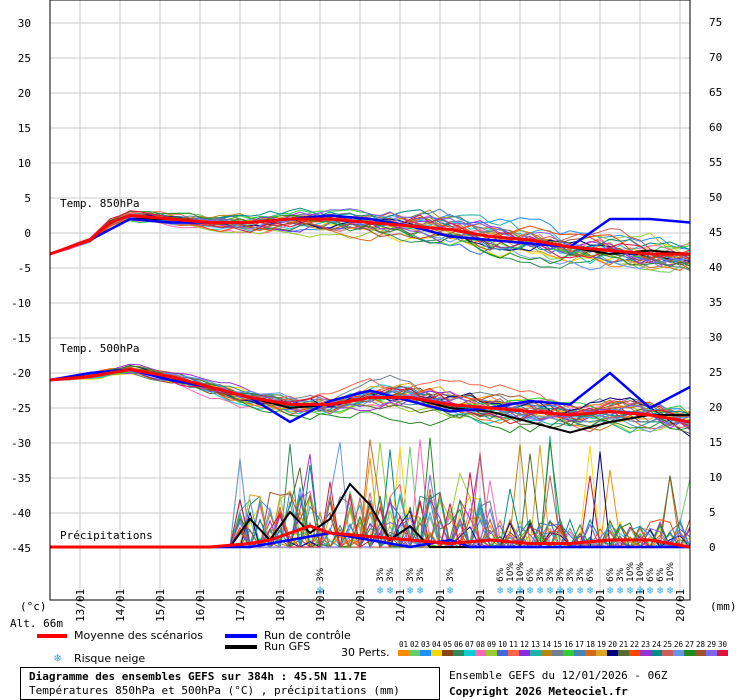 Image resolution: width=740 pixels, height=700 pixels. I want to click on pert-number: 16, so click(569, 644).